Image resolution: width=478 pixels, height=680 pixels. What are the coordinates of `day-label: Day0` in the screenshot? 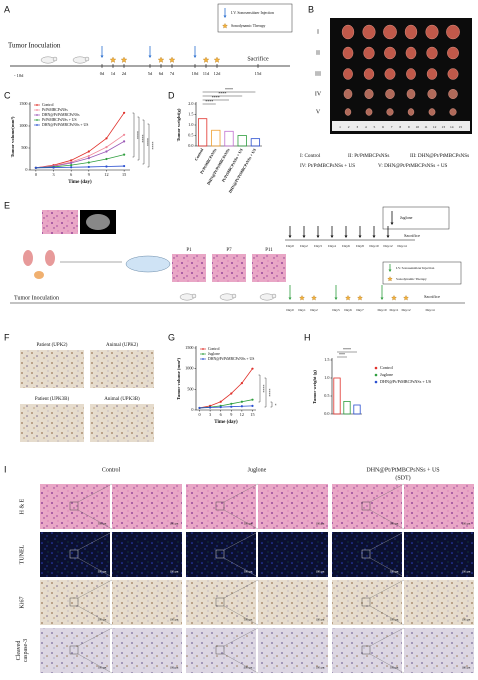 It's located at (290, 246).